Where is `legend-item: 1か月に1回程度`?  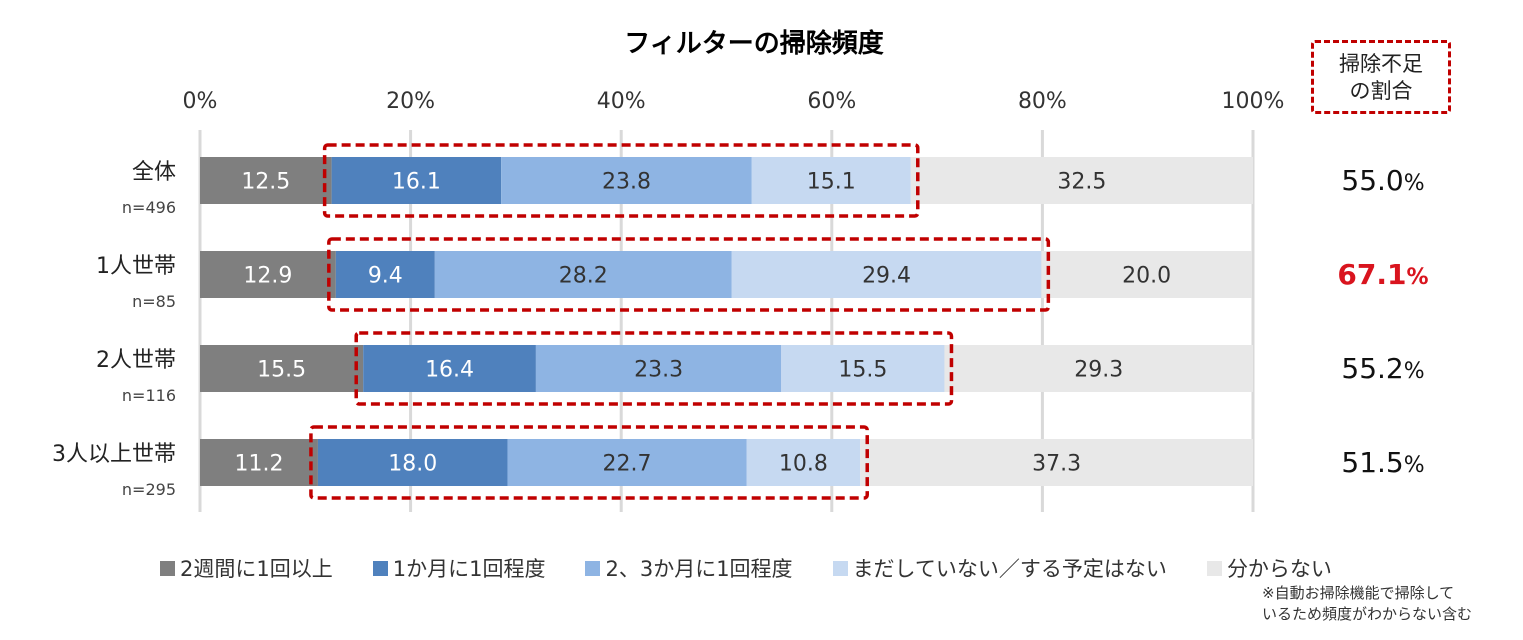
legend-item: 1か月に1回程度 is located at coordinates (459, 568).